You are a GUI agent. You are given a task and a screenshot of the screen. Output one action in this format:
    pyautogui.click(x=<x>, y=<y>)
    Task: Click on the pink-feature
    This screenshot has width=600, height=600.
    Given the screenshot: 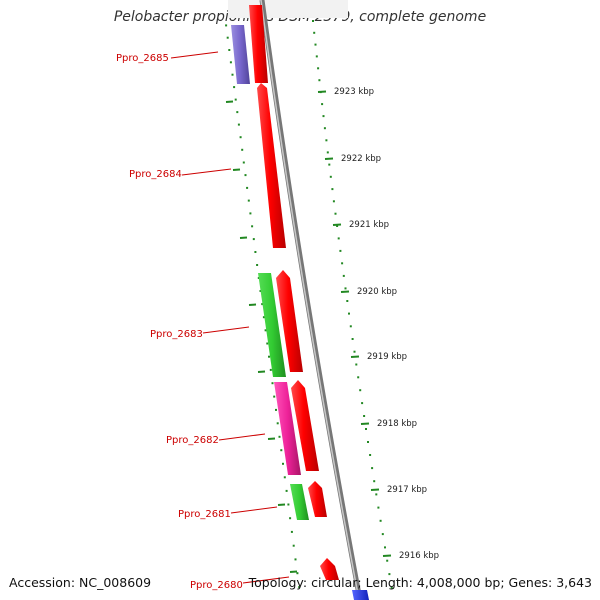 What is the action you would take?
    pyautogui.click(x=287, y=428)
    